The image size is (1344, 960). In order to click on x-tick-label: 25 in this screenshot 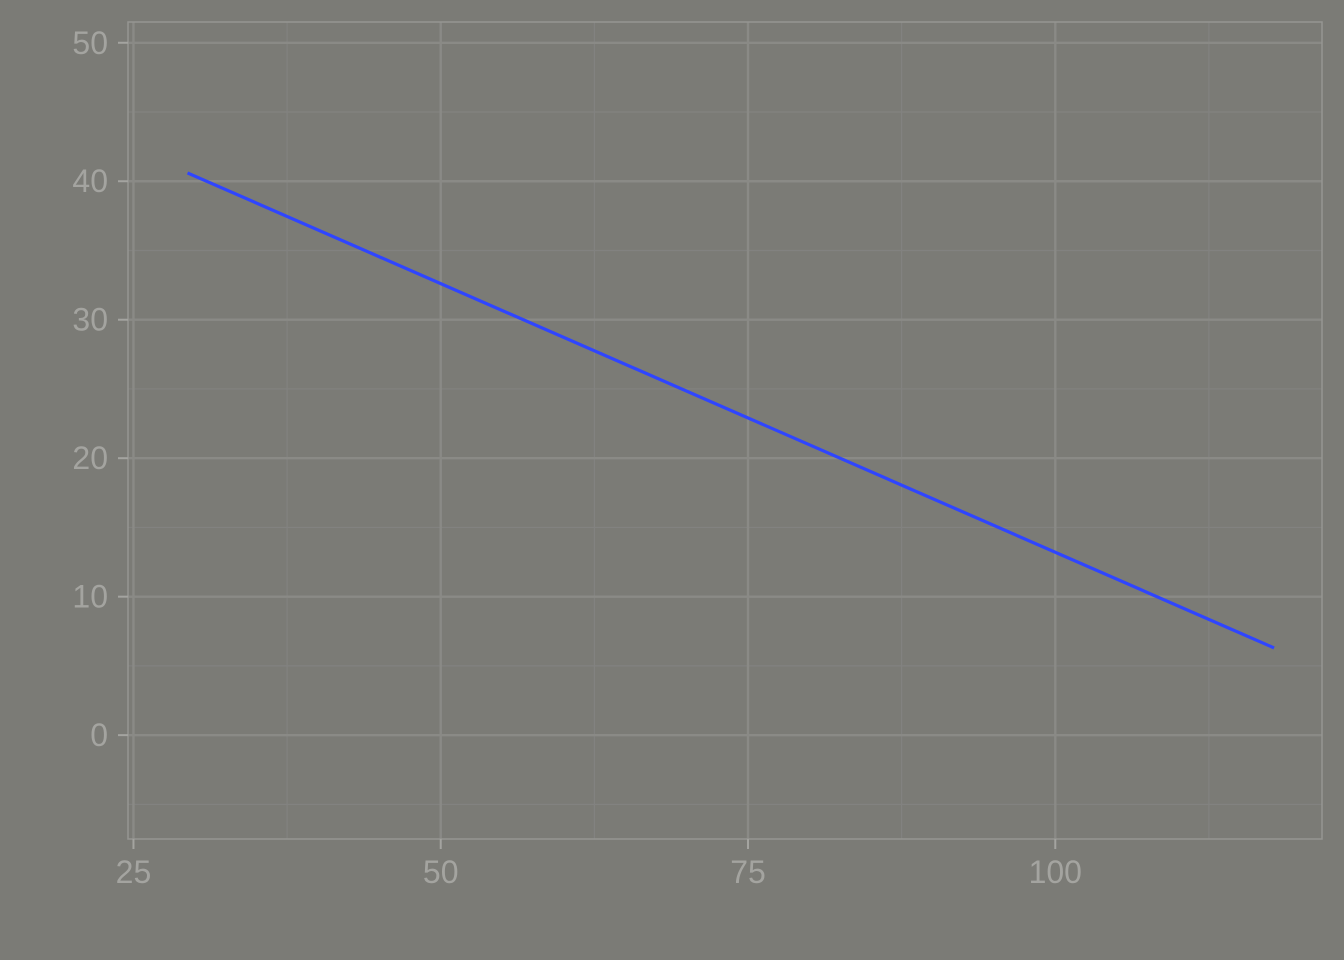, I will do `click(134, 872)`.